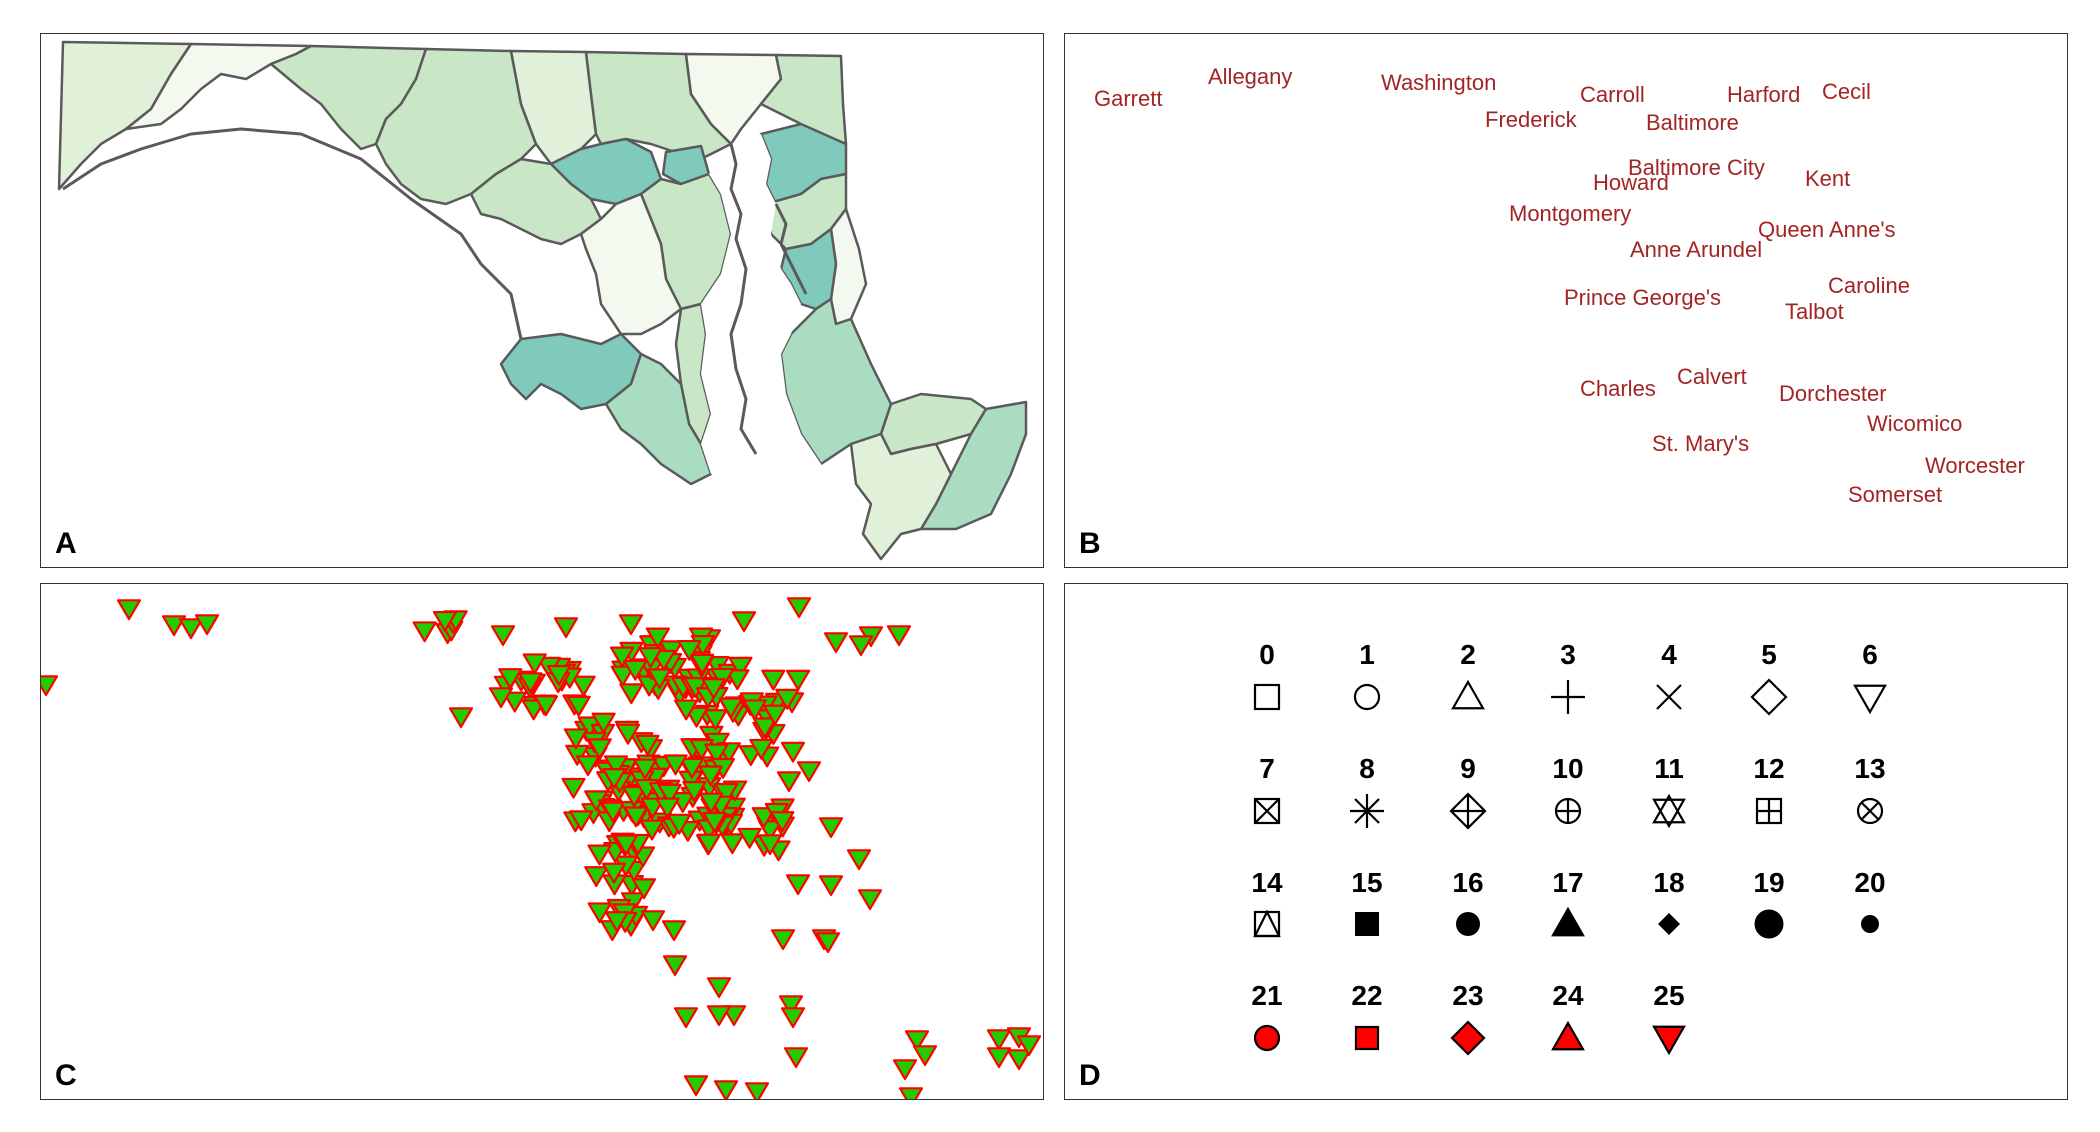 Image resolution: width=2100 pixels, height=1132 pixels. I want to click on label-howard: Howard, so click(1631, 182).